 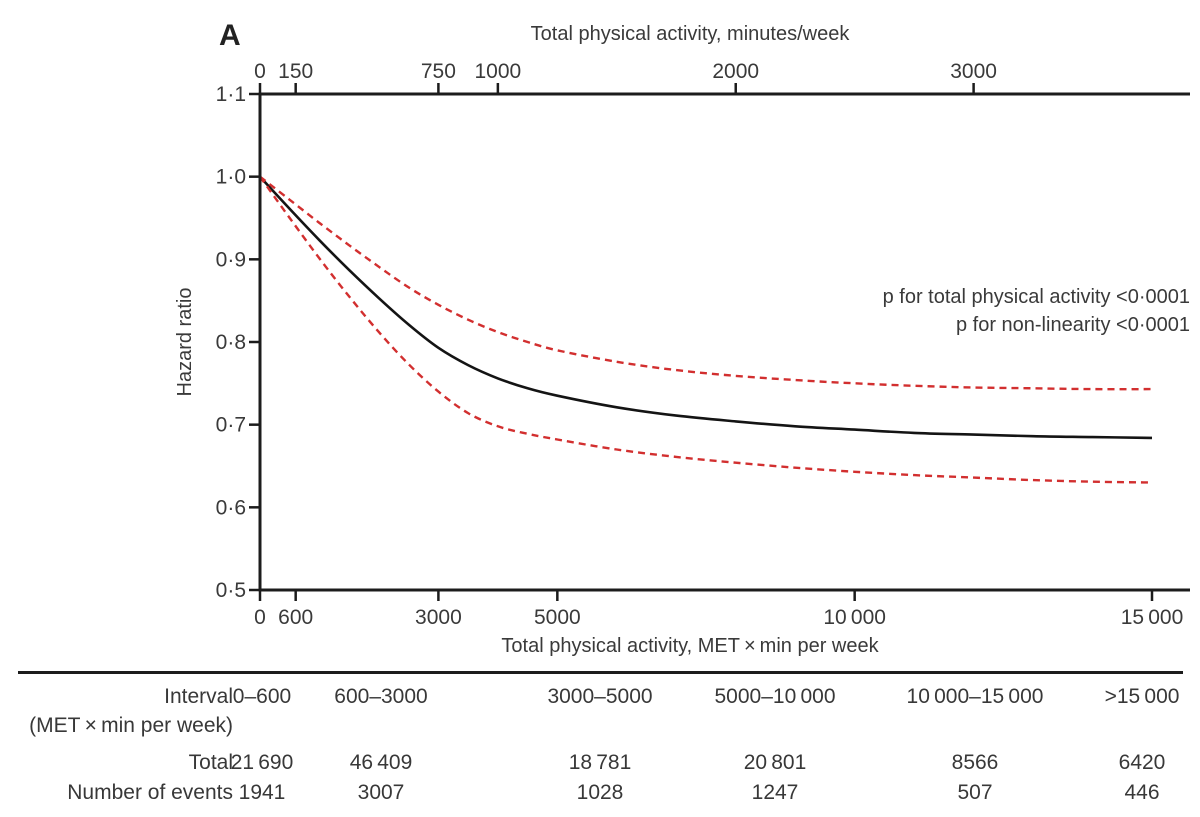 I want to click on table-row-label: Total, so click(x=210, y=762).